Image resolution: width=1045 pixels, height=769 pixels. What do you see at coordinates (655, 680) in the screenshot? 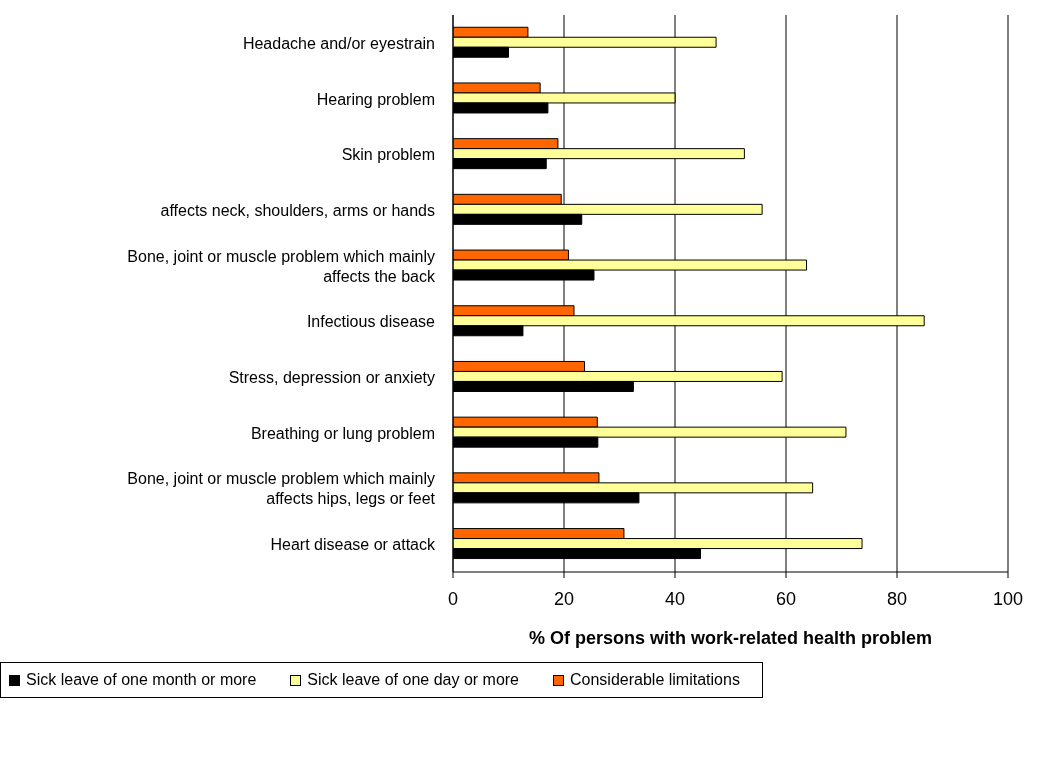
I see `legend-label: Considerable limitations` at bounding box center [655, 680].